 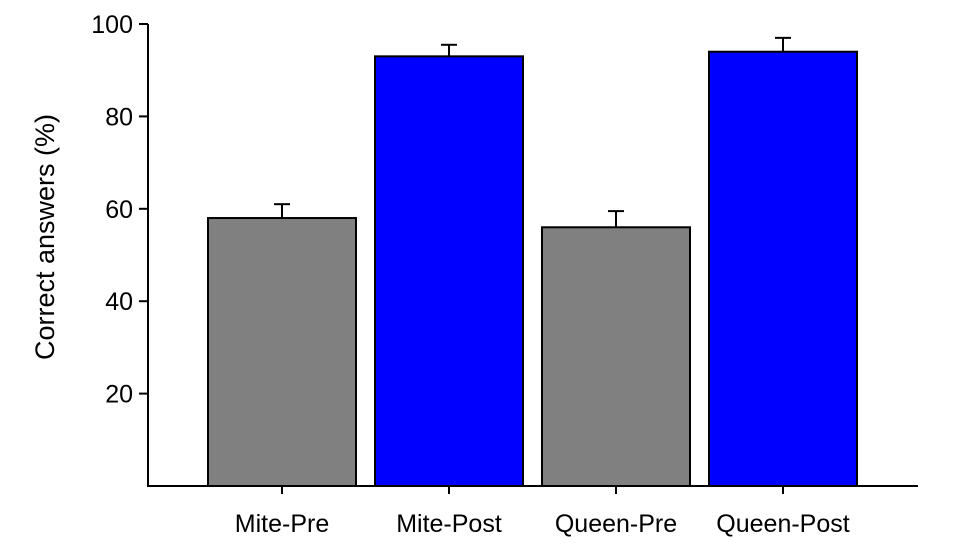 What do you see at coordinates (119, 117) in the screenshot?
I see `y-tick-label: 80` at bounding box center [119, 117].